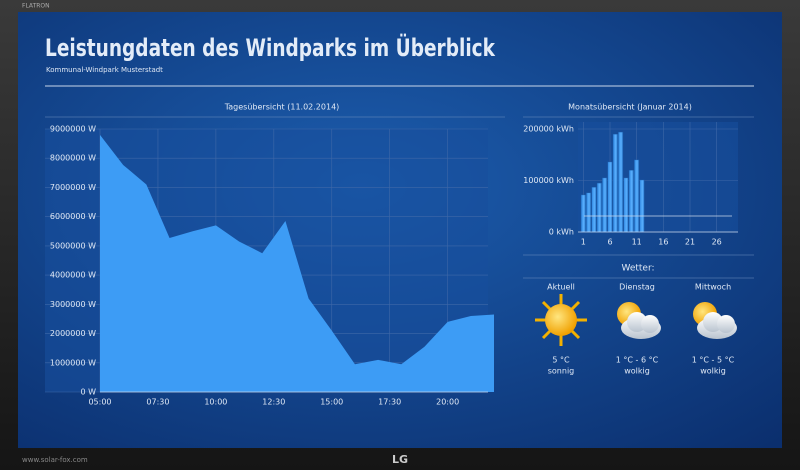 The height and width of the screenshot is (470, 800). Describe the element at coordinates (637, 242) in the screenshot. I see `x-tick-label: 11` at that location.